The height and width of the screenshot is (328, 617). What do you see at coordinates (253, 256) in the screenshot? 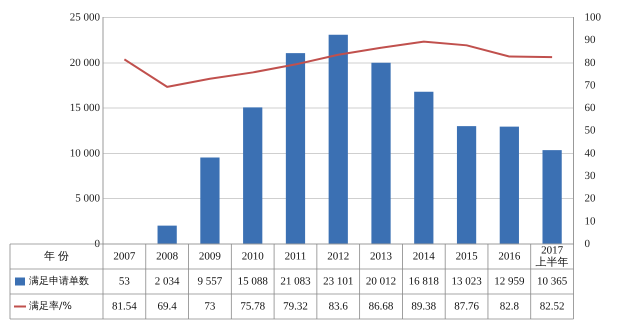
I see `x-tick-label: 2010` at bounding box center [253, 256].